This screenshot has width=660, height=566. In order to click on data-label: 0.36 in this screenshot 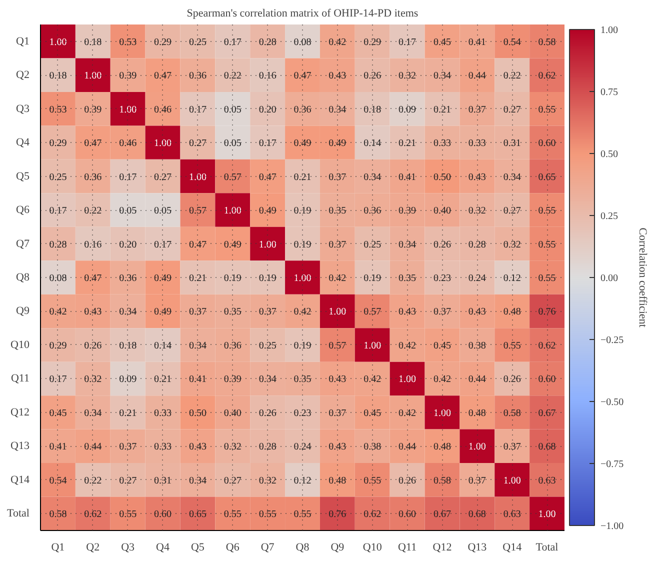, I will do `click(303, 110)`.